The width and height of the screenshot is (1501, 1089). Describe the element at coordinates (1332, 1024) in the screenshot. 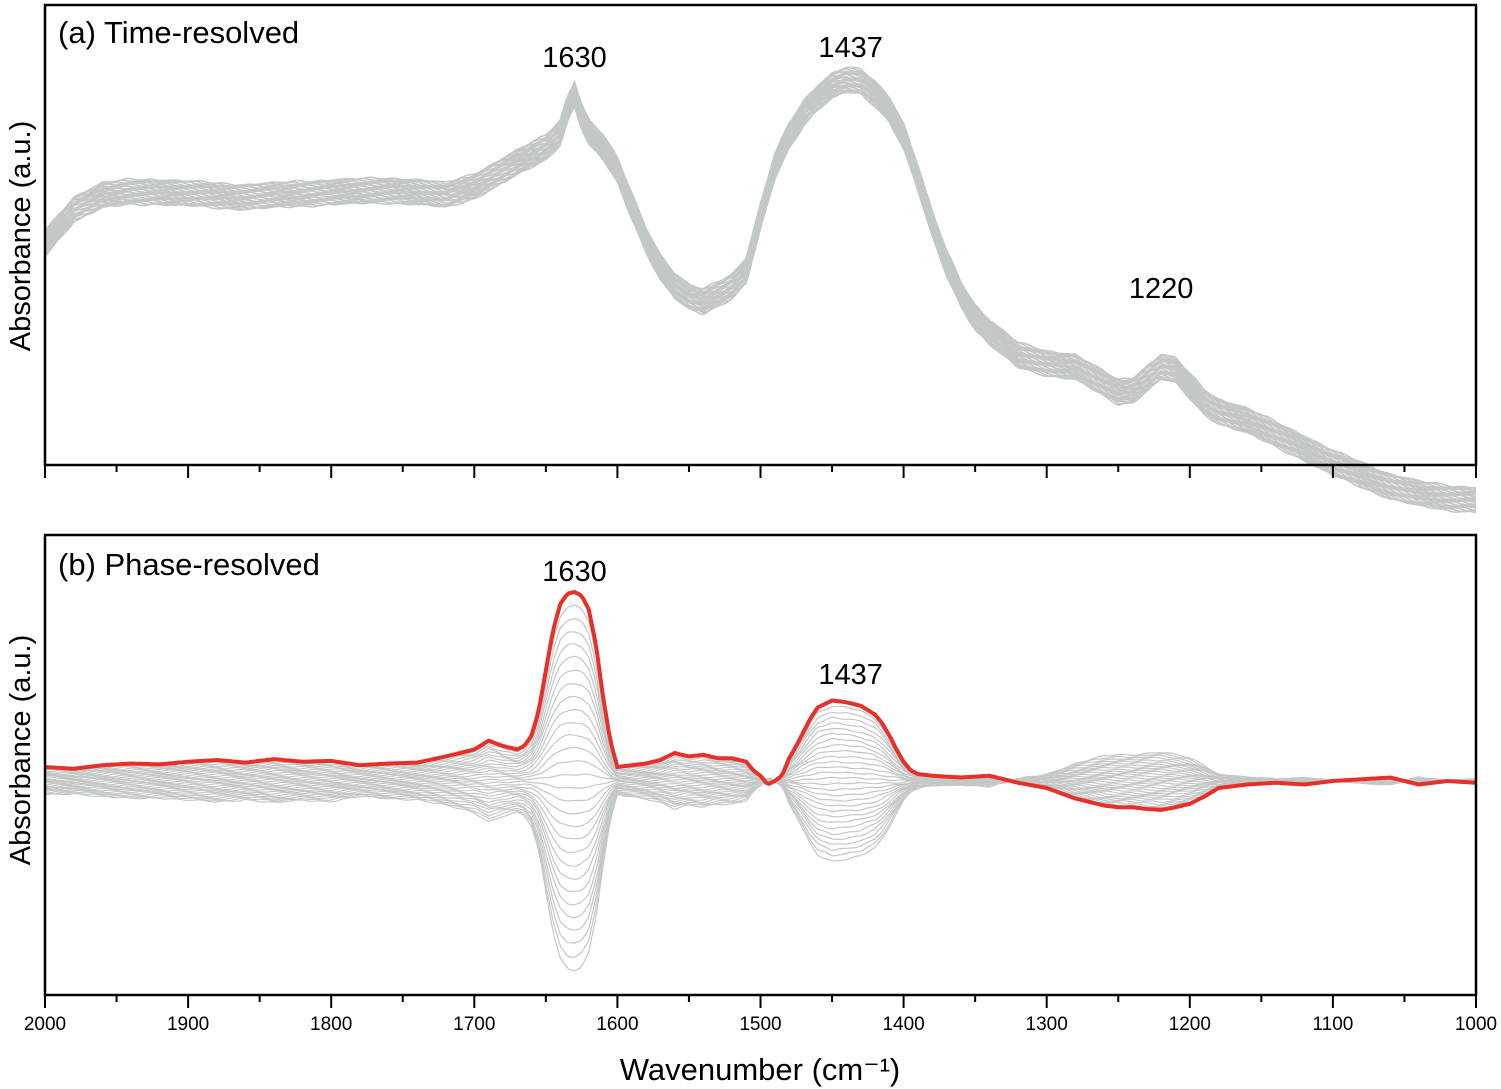

I see `x-tick-label: 1100` at that location.